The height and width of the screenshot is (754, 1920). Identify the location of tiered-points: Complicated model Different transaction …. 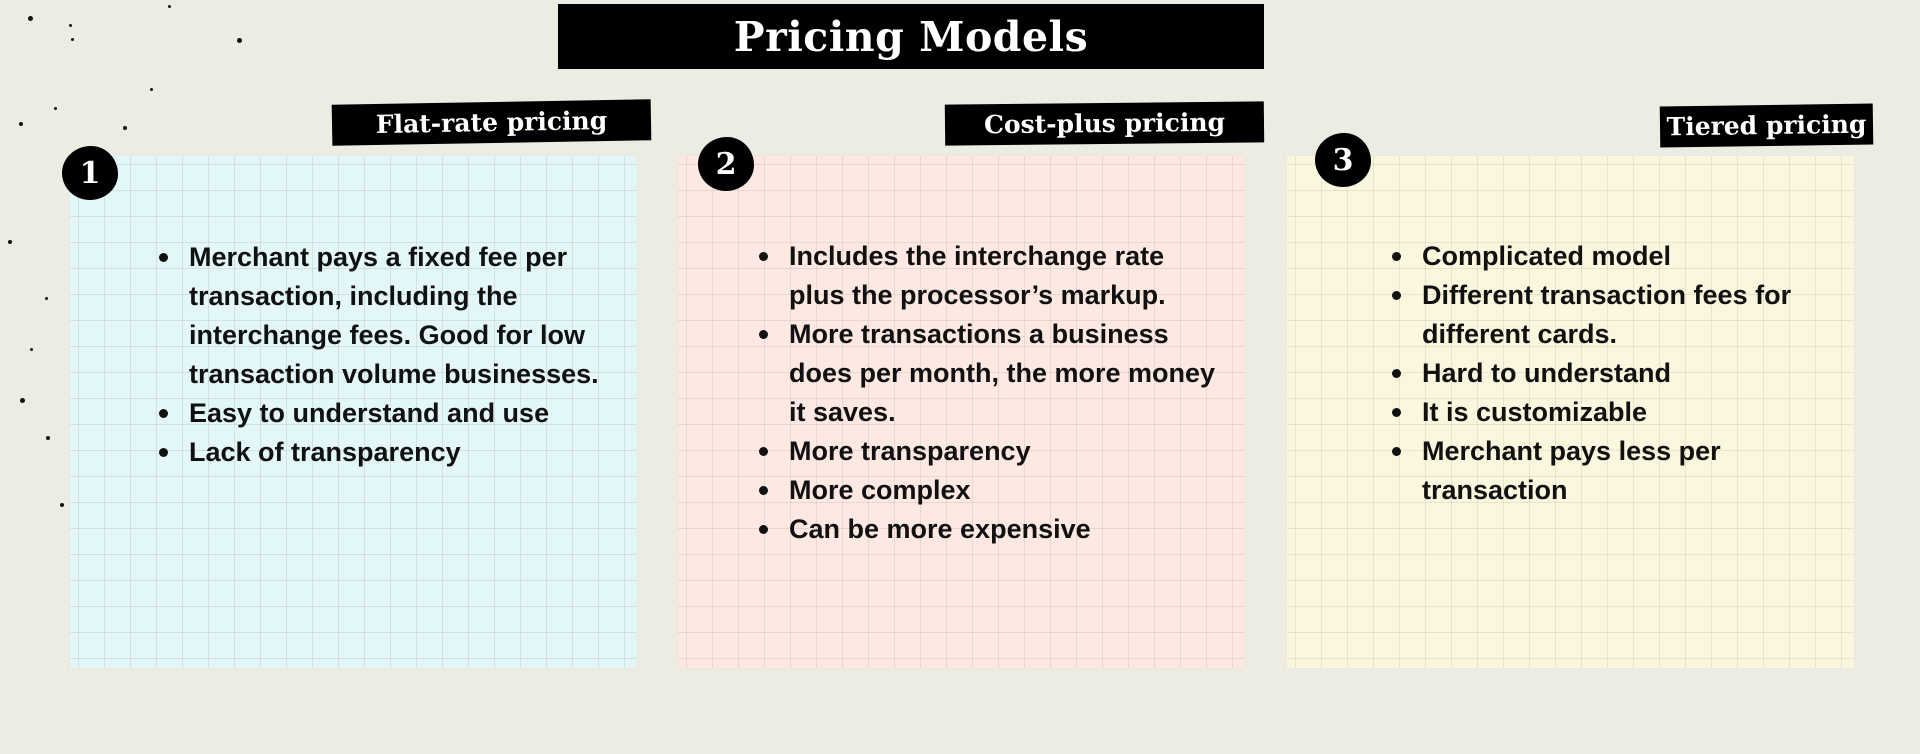
(1610, 373).